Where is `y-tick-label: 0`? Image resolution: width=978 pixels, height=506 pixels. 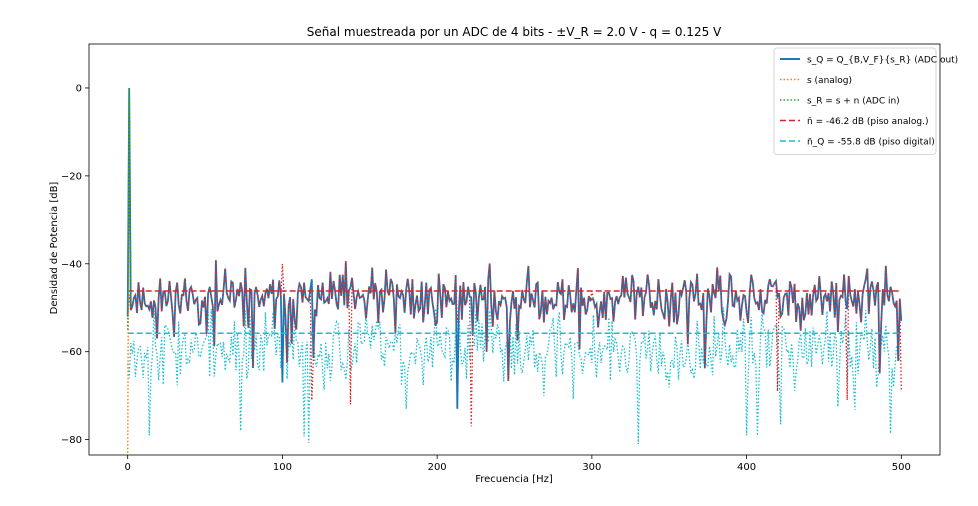
y-tick-label: 0 is located at coordinates (79, 88).